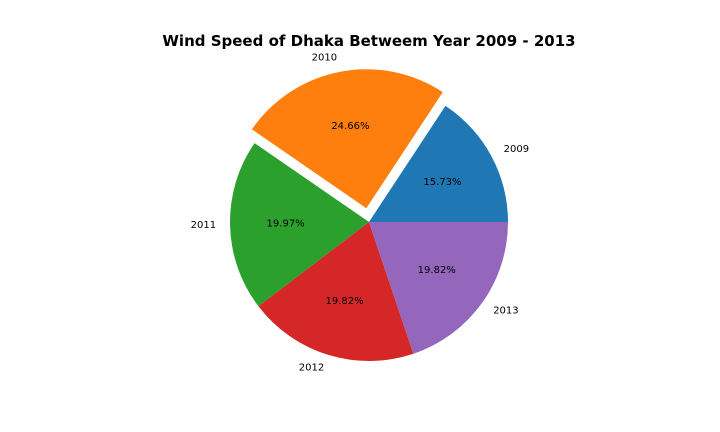 This screenshot has width=720, height=432. I want to click on category-label-2010: 2010, so click(324, 58).